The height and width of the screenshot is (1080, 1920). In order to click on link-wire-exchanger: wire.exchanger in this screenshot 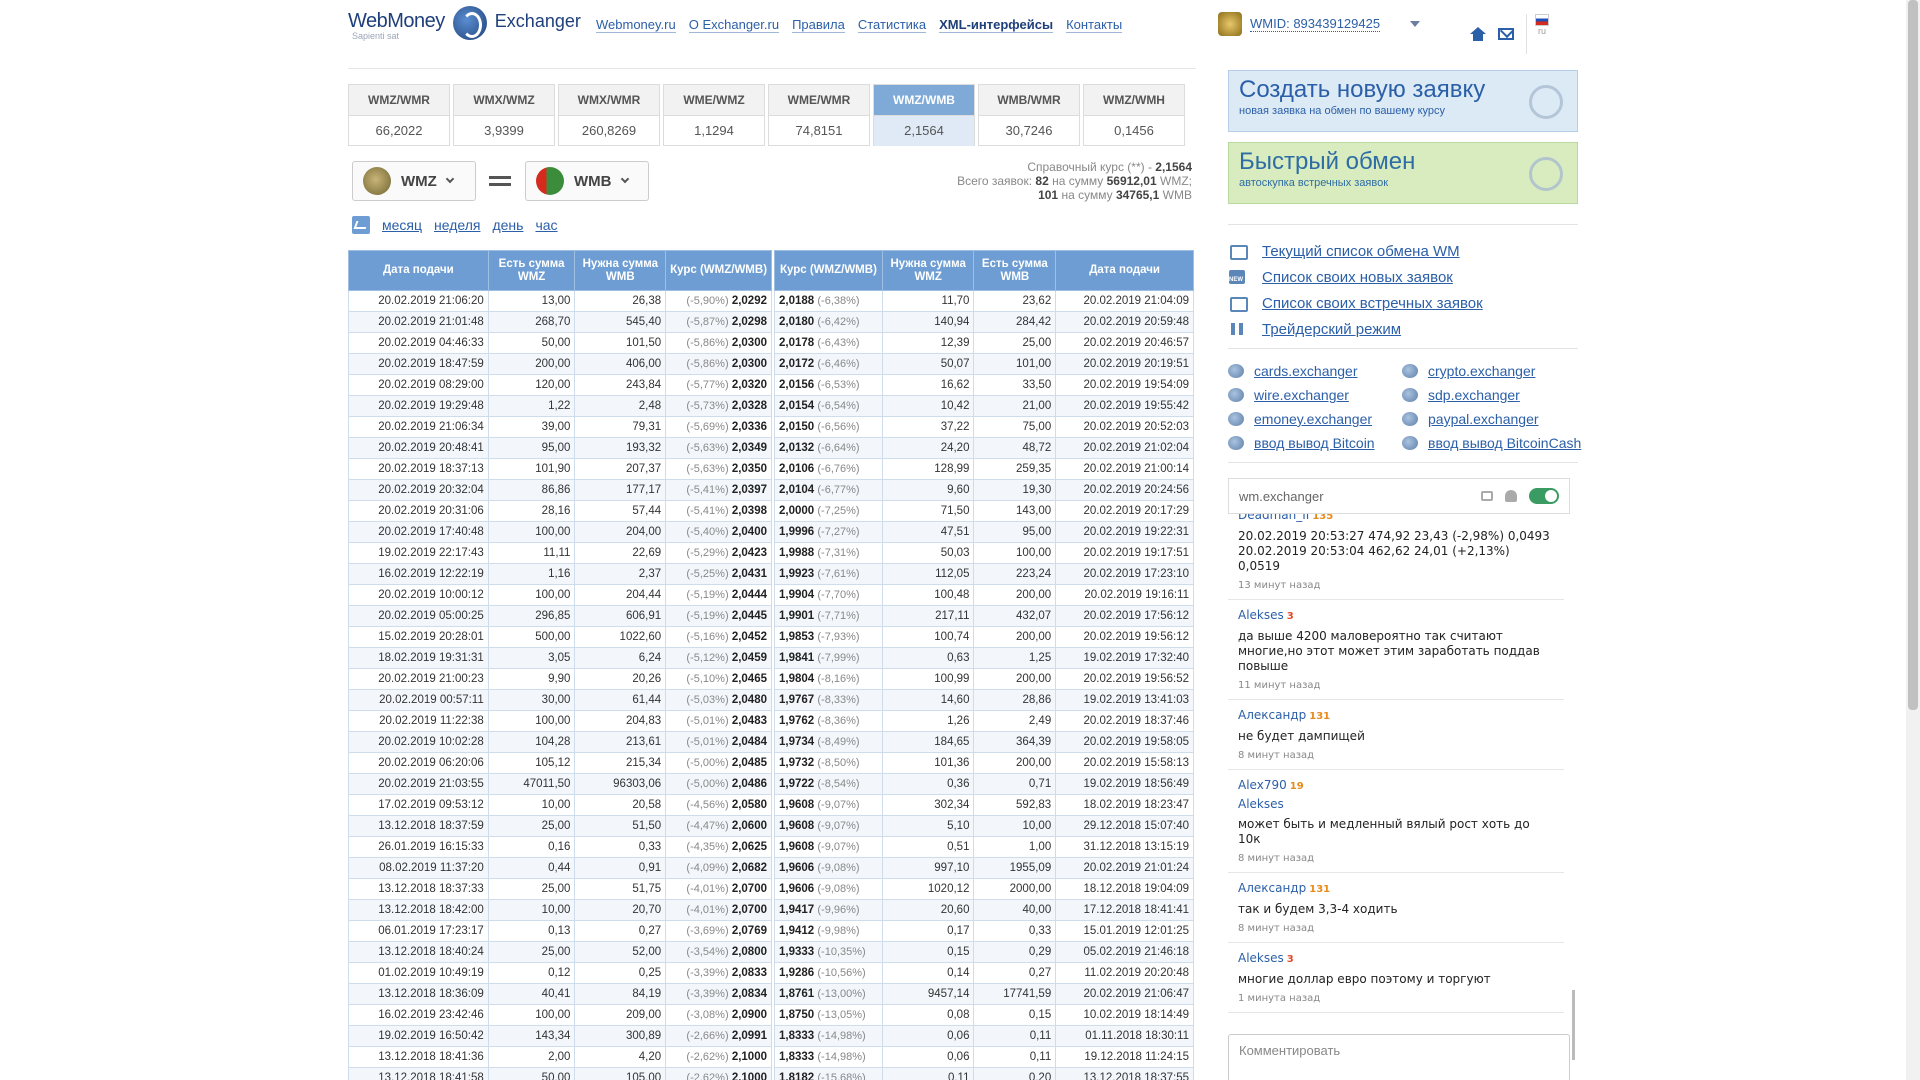, I will do `click(1315, 395)`.